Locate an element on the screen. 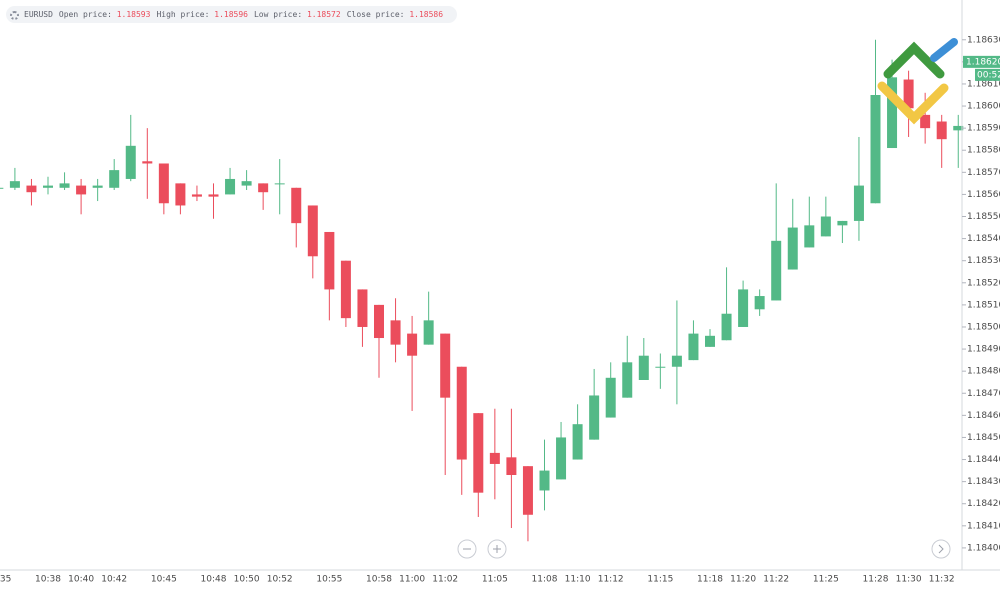 This screenshot has width=1000, height=589. y-tick-label: 1.18520 is located at coordinates (983, 283).